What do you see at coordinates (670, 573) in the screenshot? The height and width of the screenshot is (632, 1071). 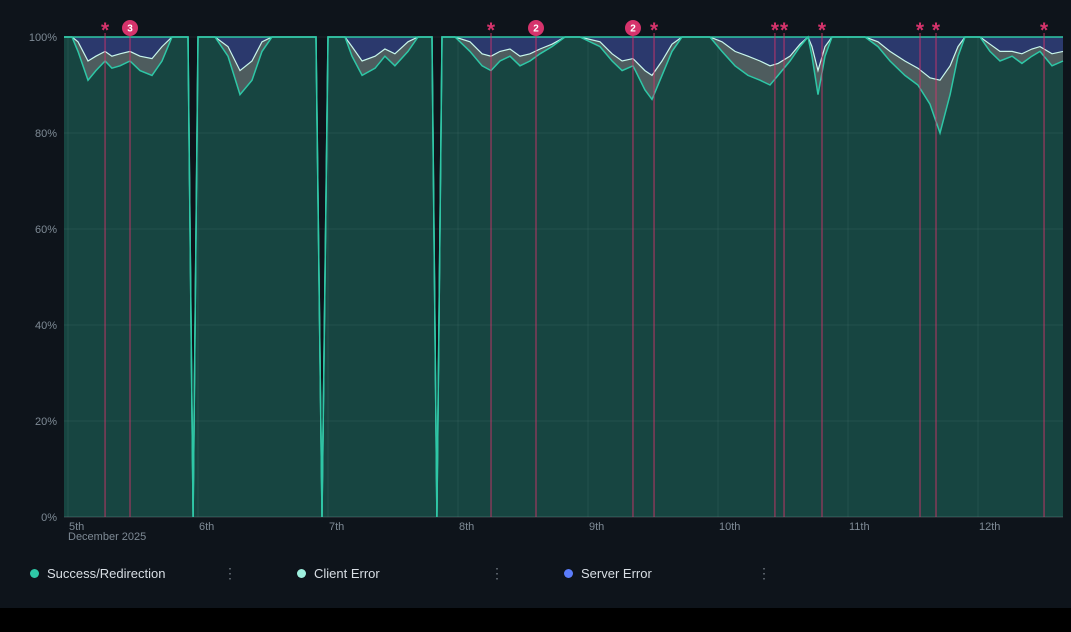 I see `legend-item: Server Error ⋮` at bounding box center [670, 573].